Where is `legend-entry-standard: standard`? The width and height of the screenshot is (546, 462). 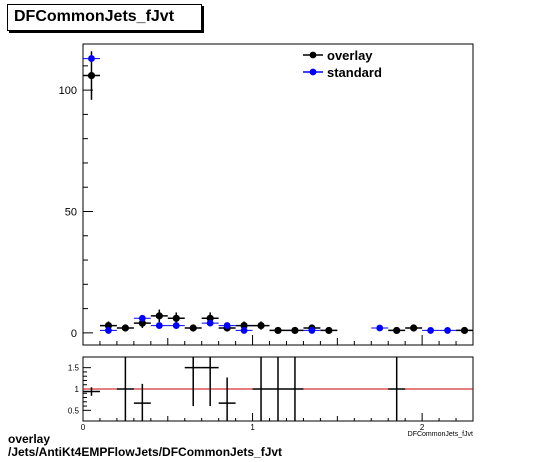
legend-entry-standard: standard is located at coordinates (342, 72).